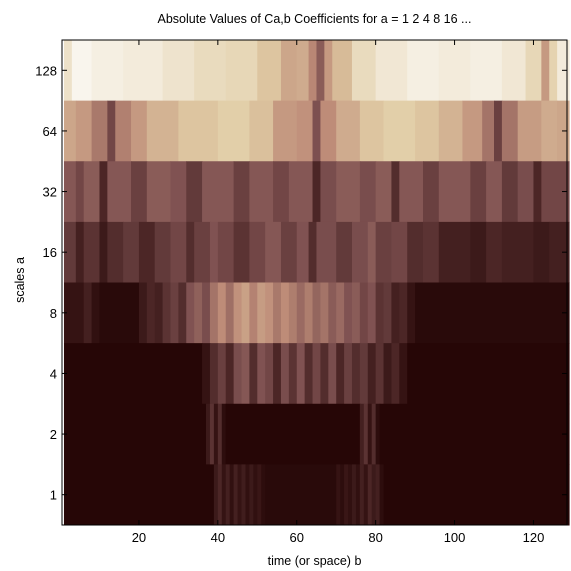 This screenshot has width=571, height=571. What do you see at coordinates (50, 252) in the screenshot?
I see `y-tick-label: 16` at bounding box center [50, 252].